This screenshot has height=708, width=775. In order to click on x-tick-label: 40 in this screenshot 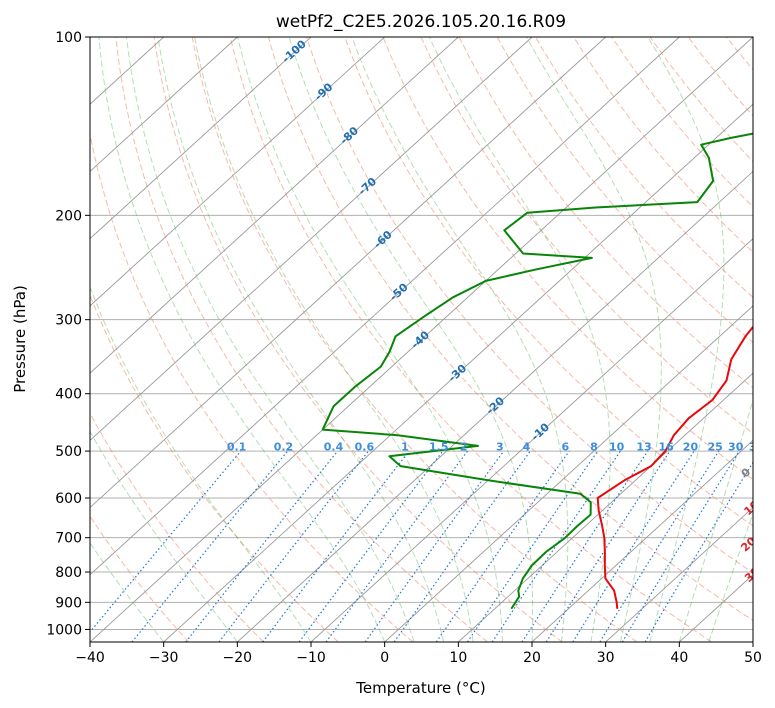, I will do `click(679, 658)`.